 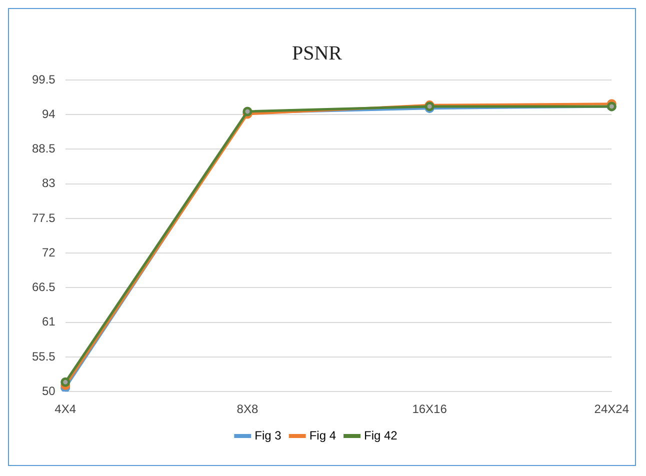 What do you see at coordinates (317, 53) in the screenshot?
I see `chart-title: PSNR` at bounding box center [317, 53].